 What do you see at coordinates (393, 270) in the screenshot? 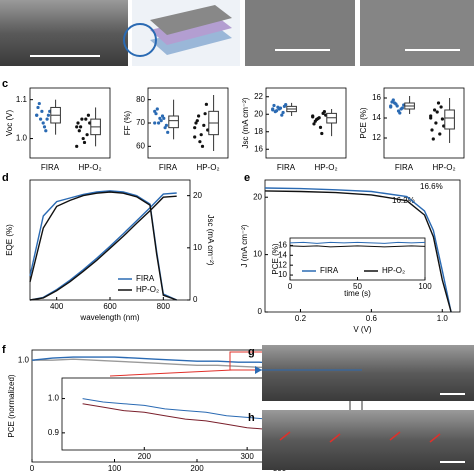
I see `legend-label: HP-O₂` at bounding box center [393, 270].